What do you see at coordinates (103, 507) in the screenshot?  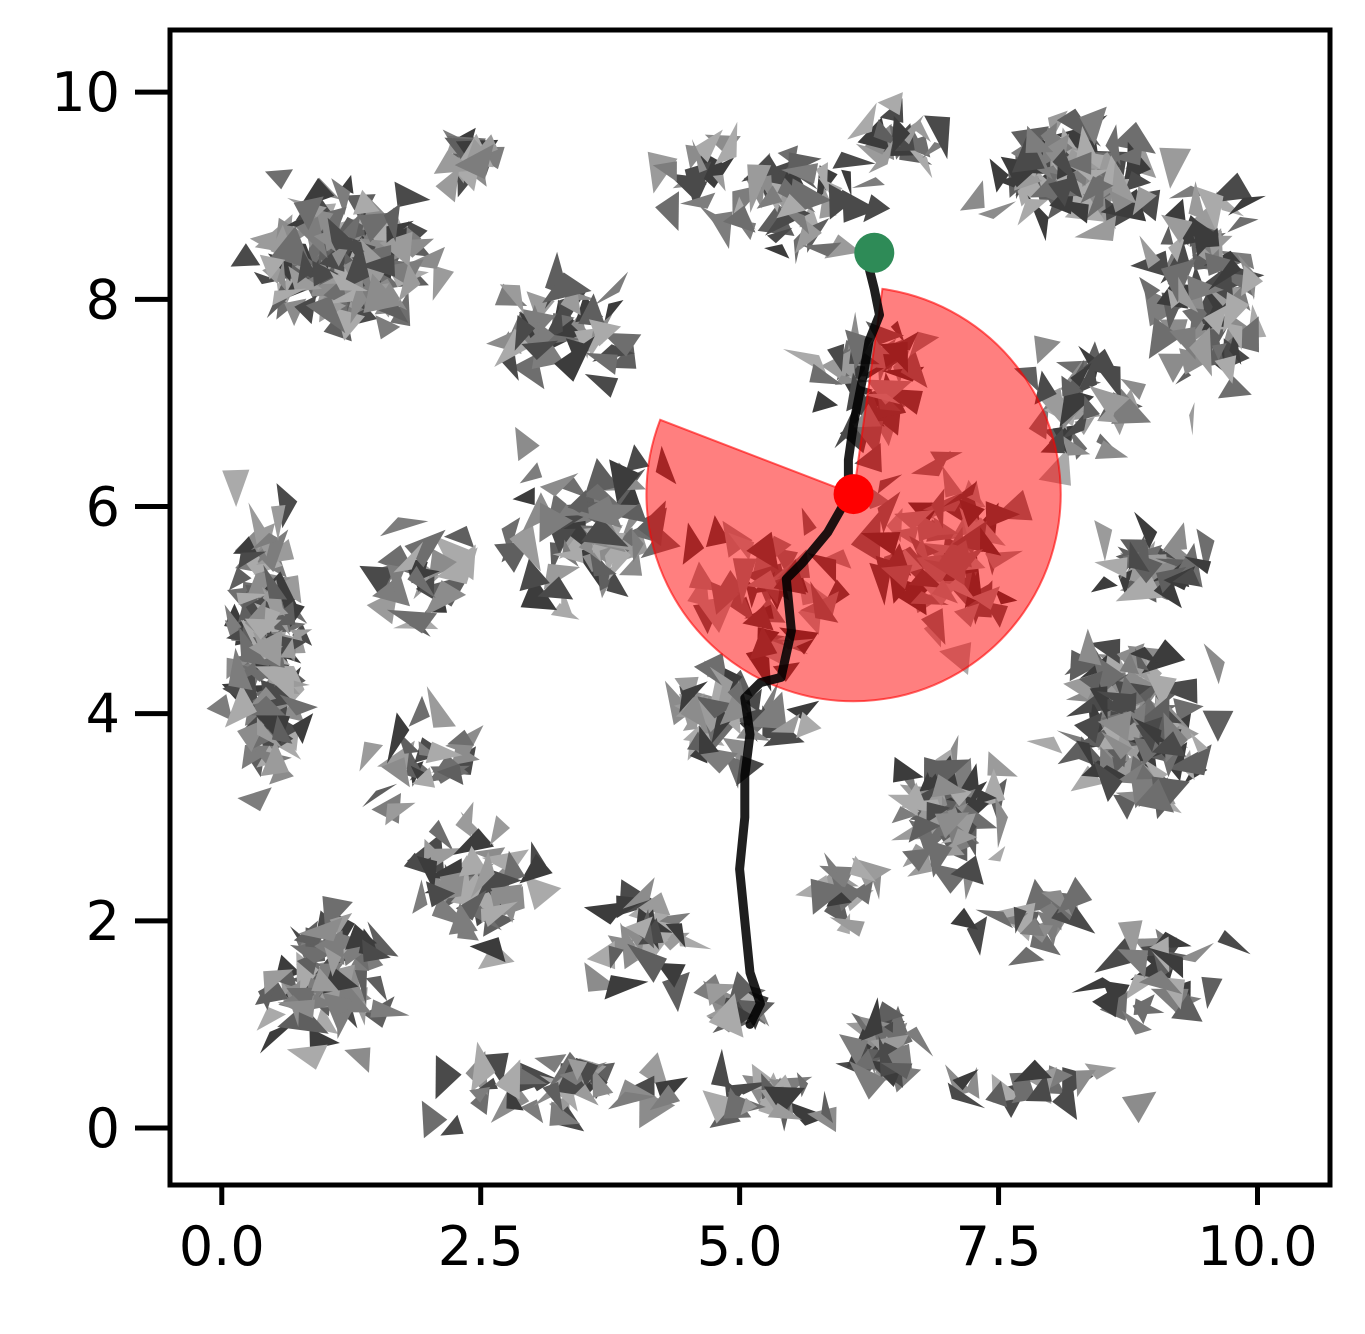 I see `y-tick-label: 6` at bounding box center [103, 507].